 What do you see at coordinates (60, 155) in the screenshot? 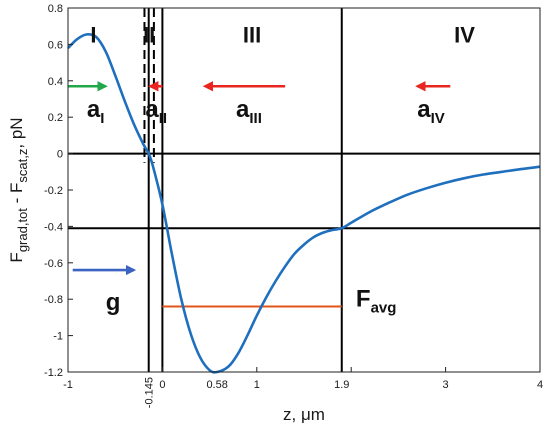
I see `y-tick-label: 0` at bounding box center [60, 155].